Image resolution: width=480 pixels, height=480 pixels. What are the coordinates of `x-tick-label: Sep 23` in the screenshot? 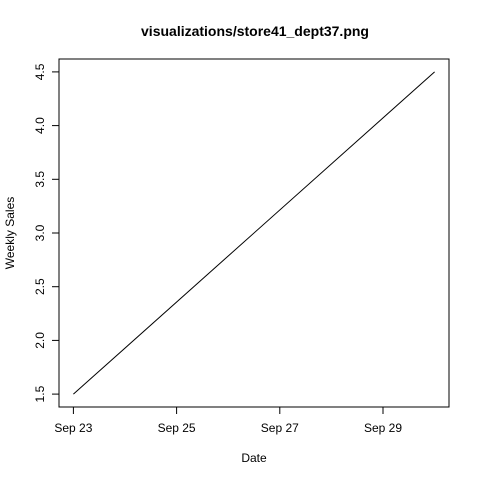 It's located at (73, 428).